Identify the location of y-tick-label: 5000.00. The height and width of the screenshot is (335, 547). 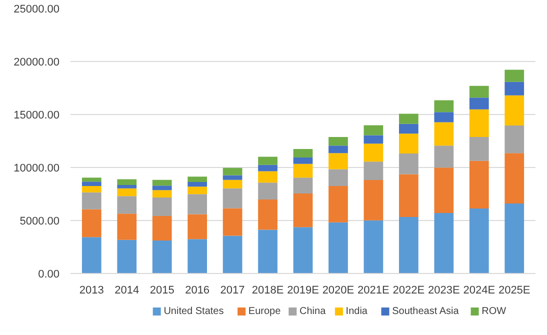
(40, 222).